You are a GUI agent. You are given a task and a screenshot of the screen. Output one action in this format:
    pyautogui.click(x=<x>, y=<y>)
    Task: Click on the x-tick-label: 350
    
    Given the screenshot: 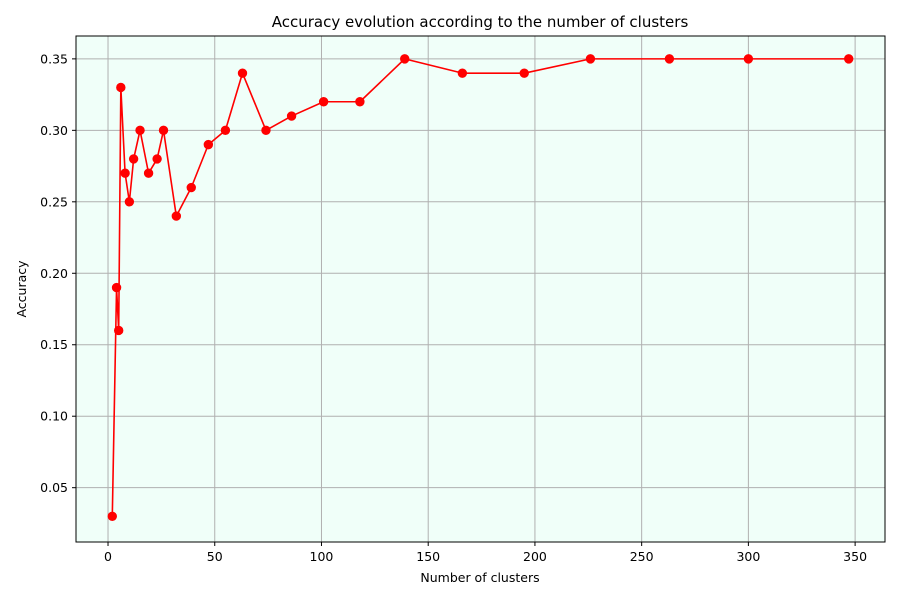 What is the action you would take?
    pyautogui.click(x=855, y=556)
    